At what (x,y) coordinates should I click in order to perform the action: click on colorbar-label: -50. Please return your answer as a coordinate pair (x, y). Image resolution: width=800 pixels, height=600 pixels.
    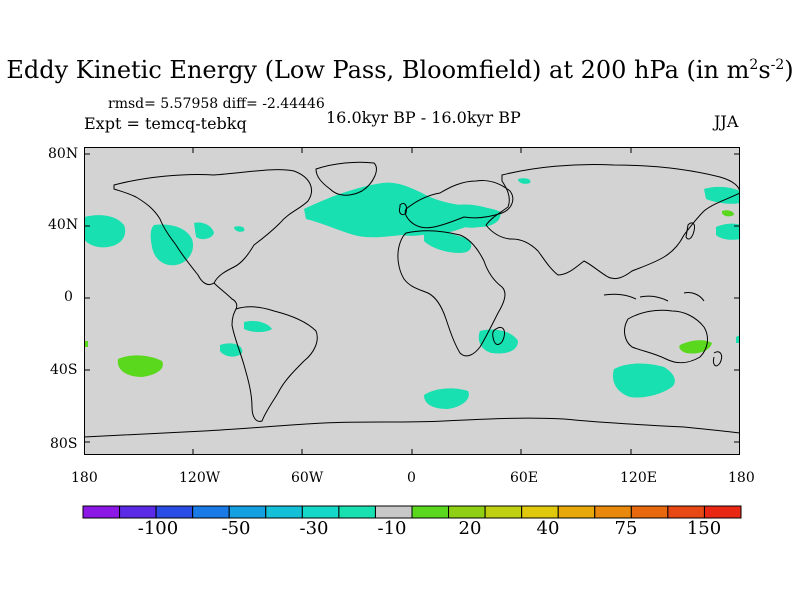
    Looking at the image, I should click on (236, 528).